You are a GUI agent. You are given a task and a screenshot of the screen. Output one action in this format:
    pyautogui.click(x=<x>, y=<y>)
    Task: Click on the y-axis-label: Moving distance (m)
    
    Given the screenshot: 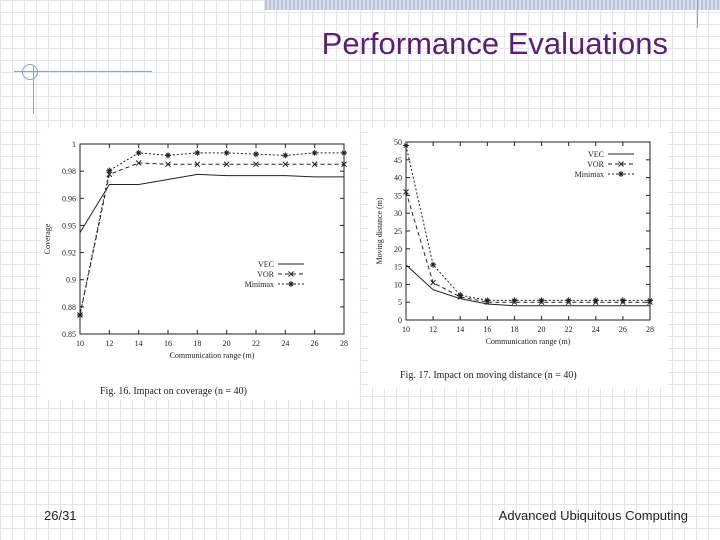 What is the action you would take?
    pyautogui.click(x=379, y=230)
    